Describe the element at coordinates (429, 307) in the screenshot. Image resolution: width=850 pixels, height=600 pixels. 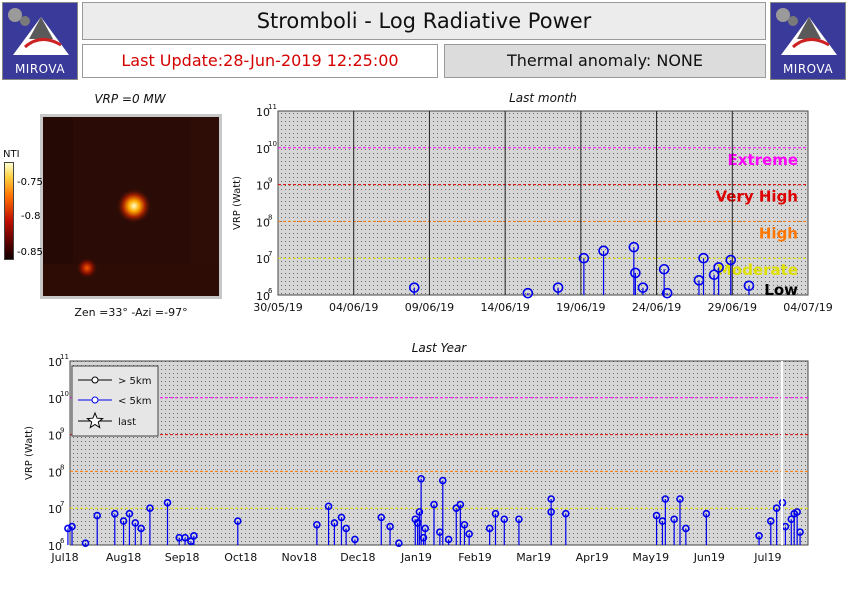
I see `x-tick-label: 09/06/19` at that location.